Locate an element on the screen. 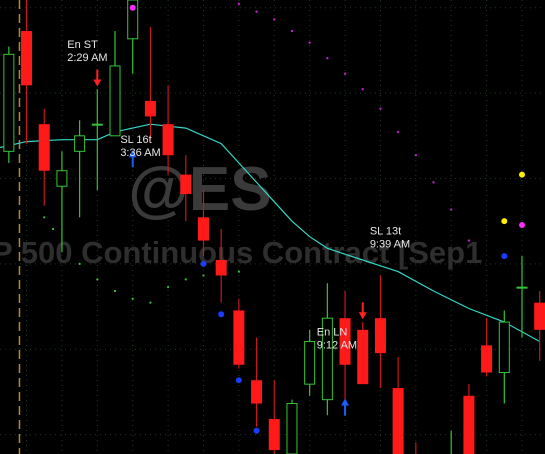 The image size is (545, 454). annotation-line2: 9:39 AM is located at coordinates (390, 244).